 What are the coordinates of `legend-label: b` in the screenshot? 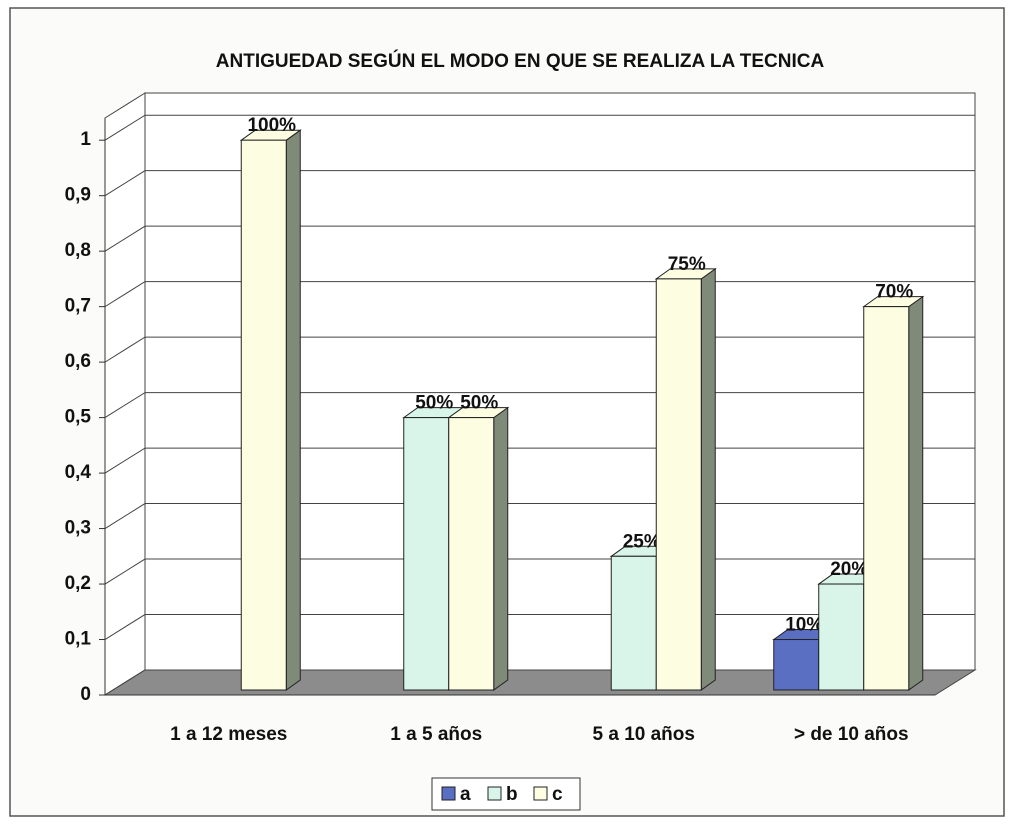 It's located at (512, 794).